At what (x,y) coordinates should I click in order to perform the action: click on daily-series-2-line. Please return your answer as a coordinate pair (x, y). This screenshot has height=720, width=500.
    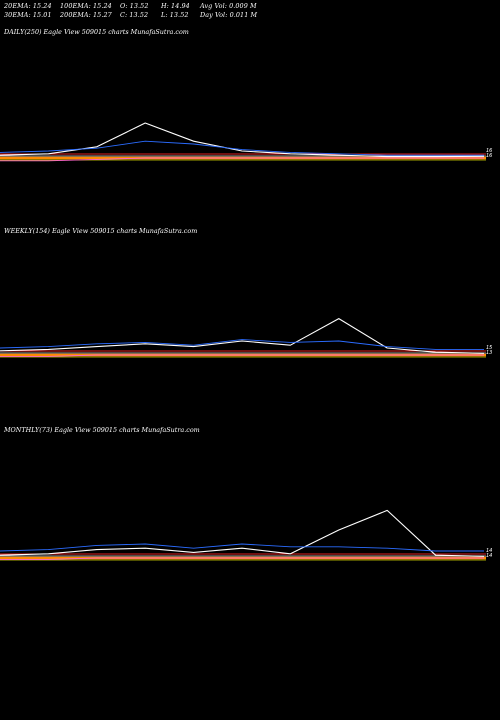
    Looking at the image, I should click on (242, 159).